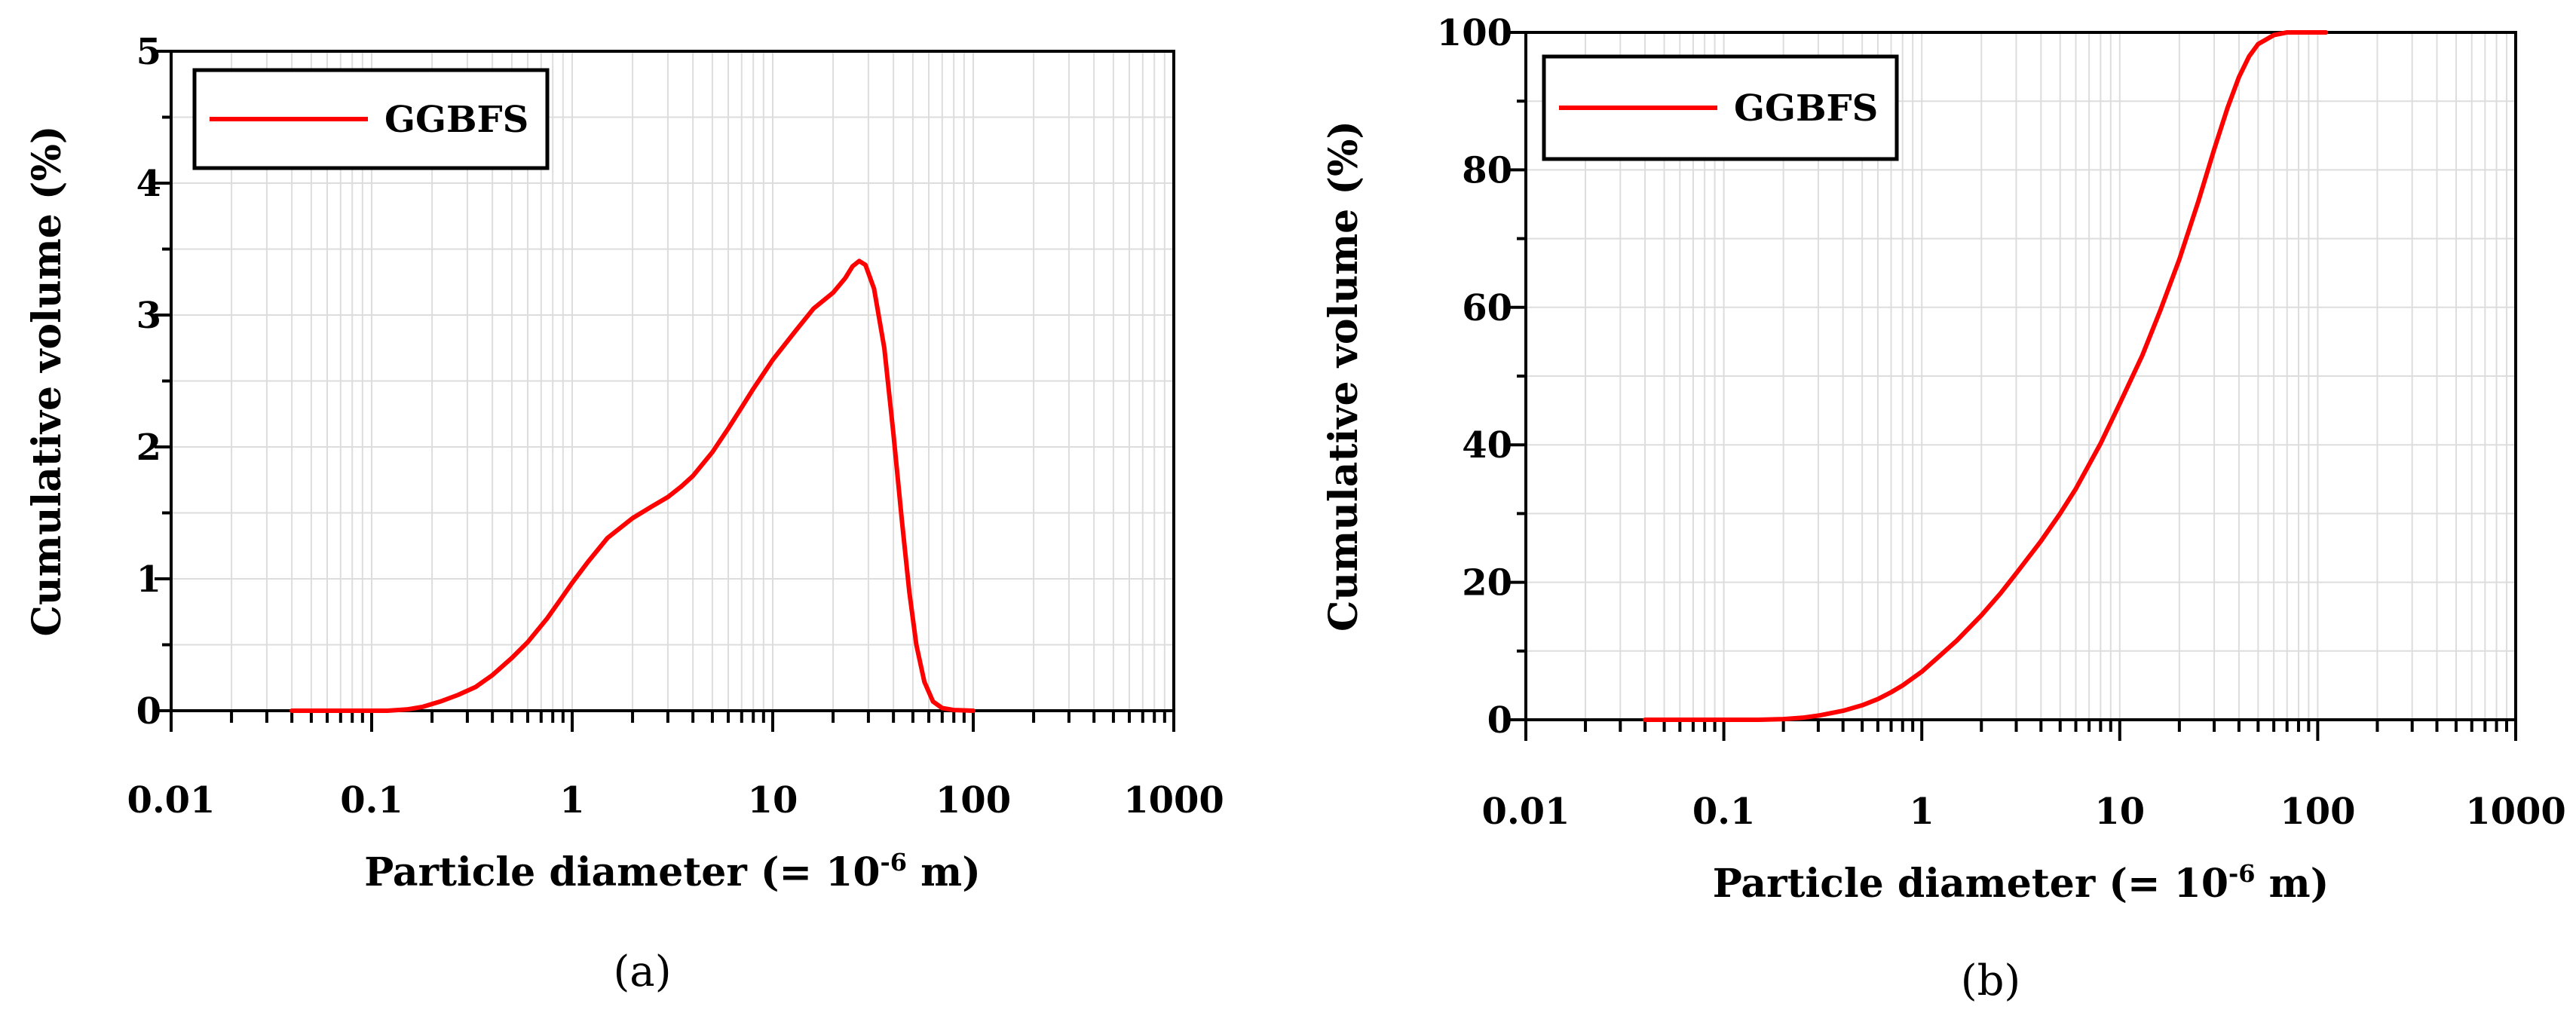  What do you see at coordinates (632, 486) in the screenshot?
I see `series-line-ggbfs` at bounding box center [632, 486].